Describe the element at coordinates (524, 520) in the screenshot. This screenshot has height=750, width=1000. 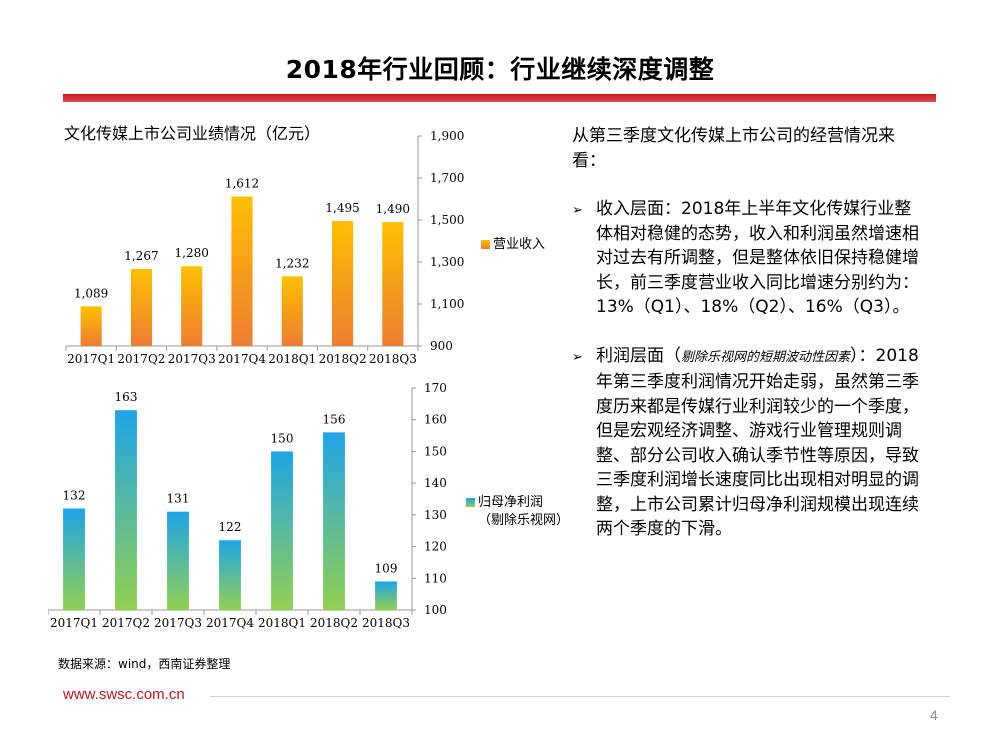
I see `legend-profit-sublabel: （剔除乐视网）` at that location.